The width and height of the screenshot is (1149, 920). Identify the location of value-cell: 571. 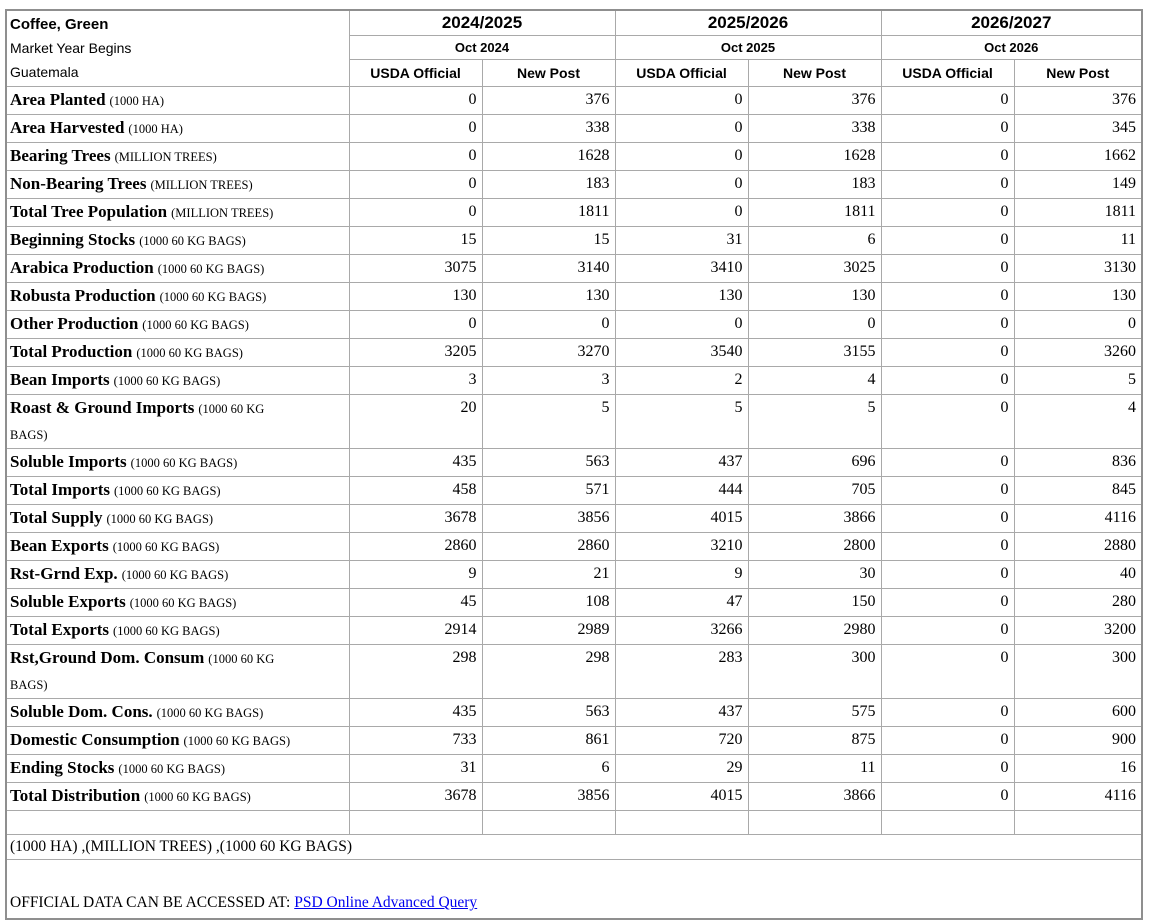
(548, 490).